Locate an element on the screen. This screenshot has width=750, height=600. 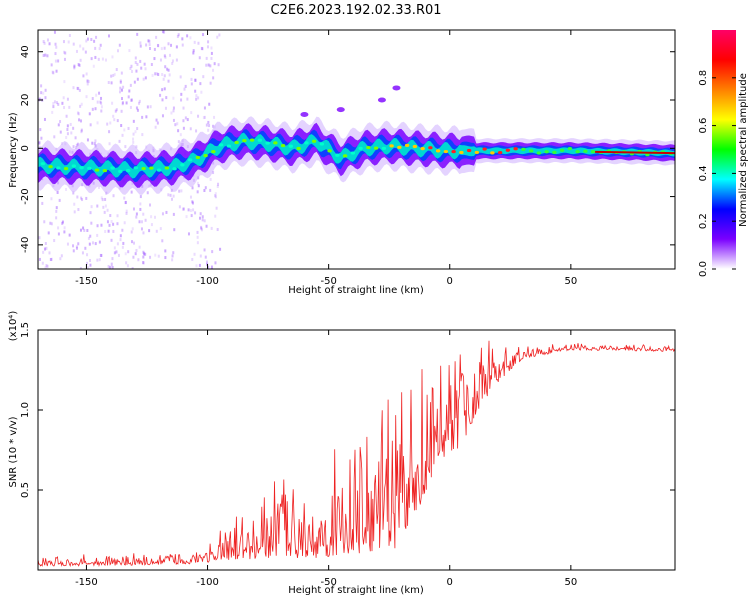
spectrogram-y-tick-label: 40 is located at coordinates (25, 51).